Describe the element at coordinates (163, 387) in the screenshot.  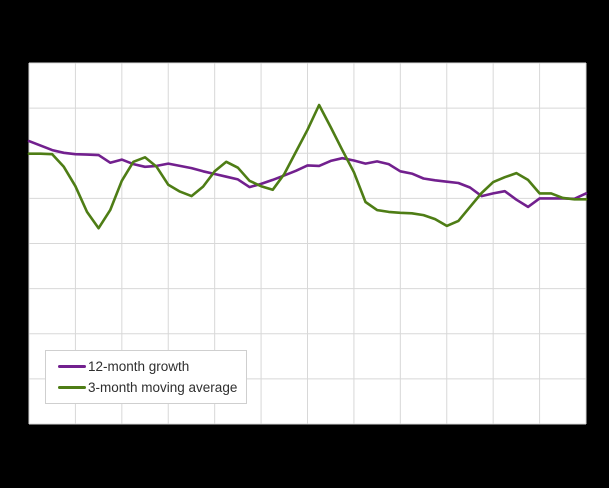
I see `legend-label: 3-month moving average` at that location.